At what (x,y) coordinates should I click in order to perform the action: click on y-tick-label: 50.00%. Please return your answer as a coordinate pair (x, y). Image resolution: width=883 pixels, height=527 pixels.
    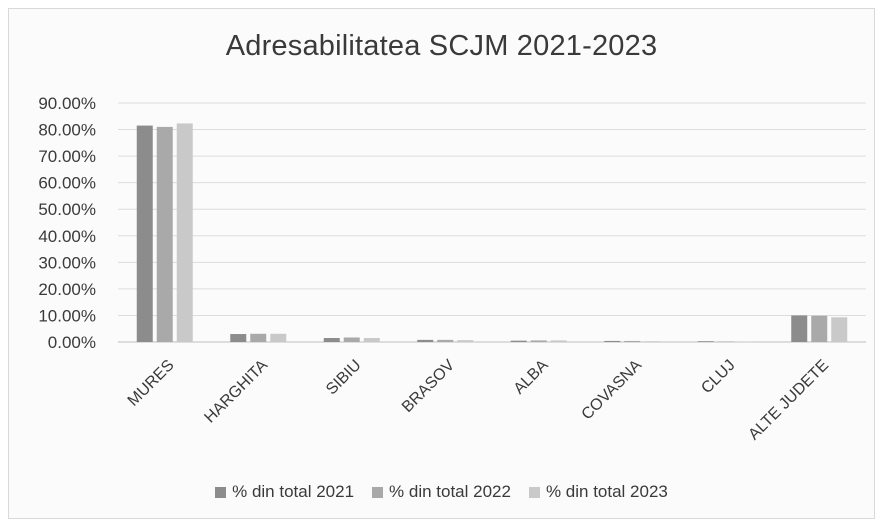
    Looking at the image, I should click on (67, 209).